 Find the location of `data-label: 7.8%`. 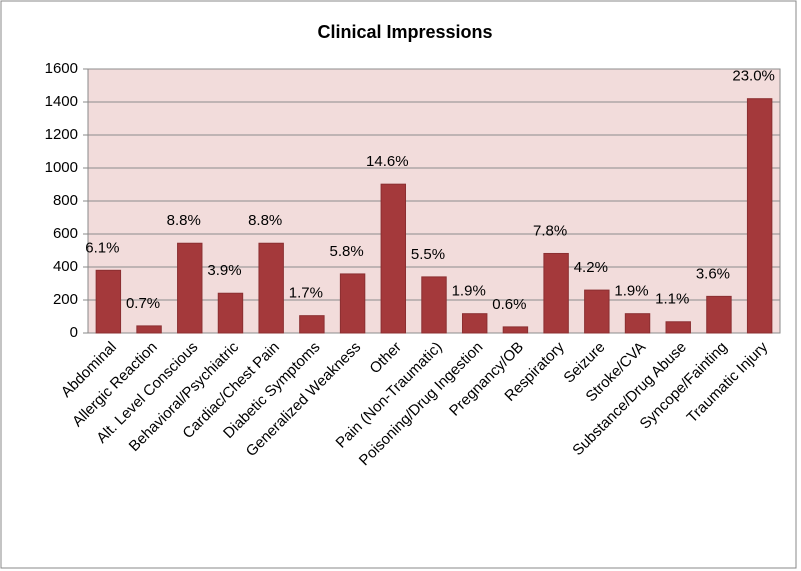

data-label: 7.8% is located at coordinates (550, 230).